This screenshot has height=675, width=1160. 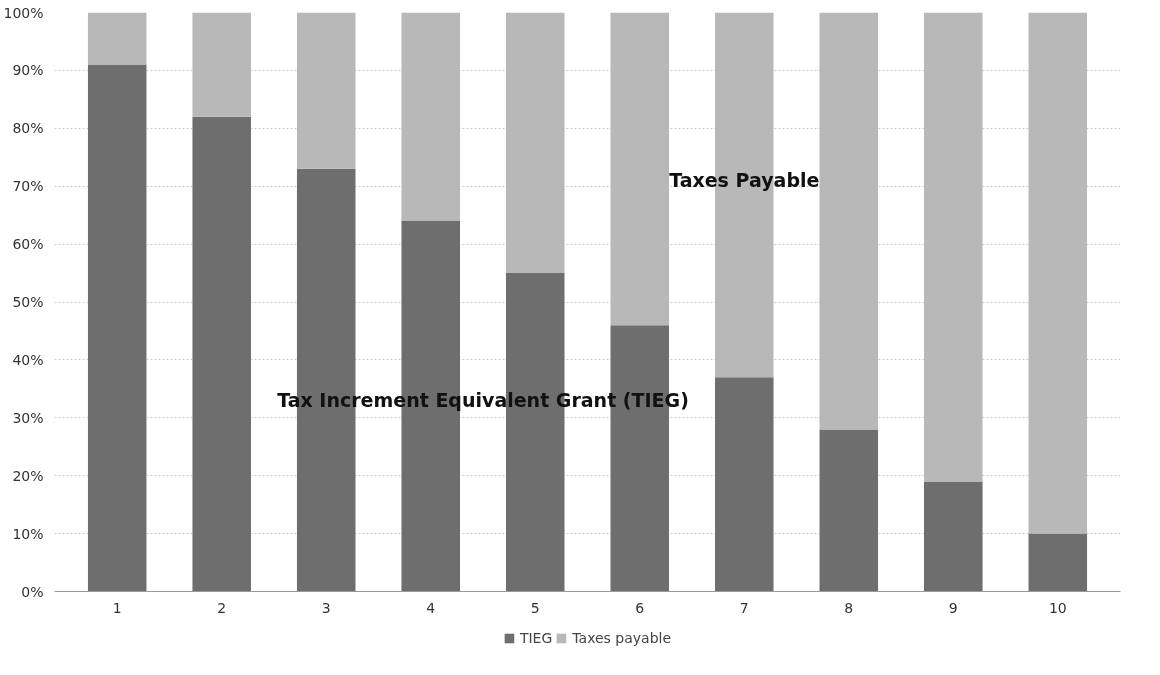 What do you see at coordinates (1057, 607) in the screenshot?
I see `x-tick-label: 10` at bounding box center [1057, 607].